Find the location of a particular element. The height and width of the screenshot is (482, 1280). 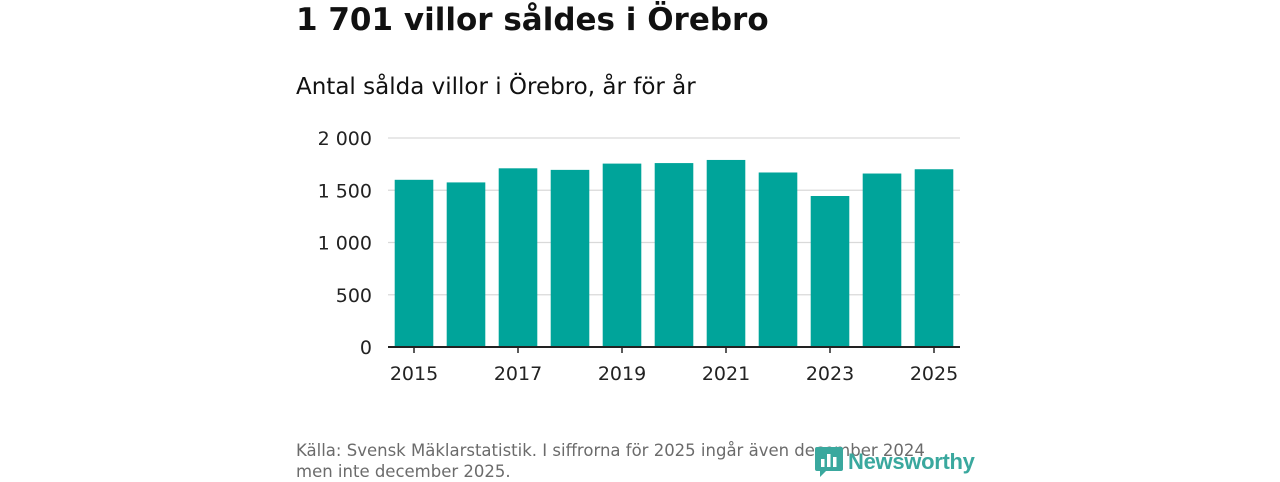

x-tick-label: 2015 is located at coordinates (414, 374).